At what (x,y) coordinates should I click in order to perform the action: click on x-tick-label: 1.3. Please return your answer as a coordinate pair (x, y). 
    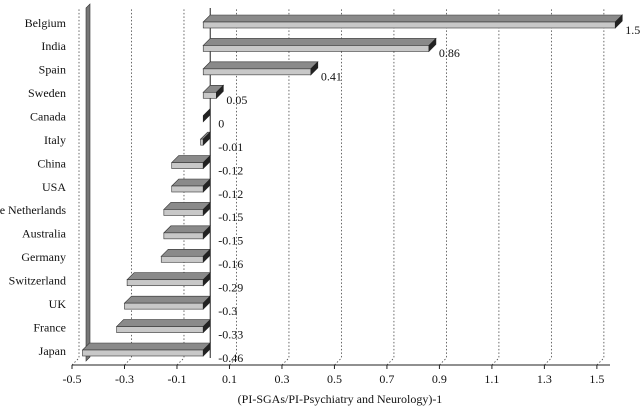
    Looking at the image, I should click on (544, 379).